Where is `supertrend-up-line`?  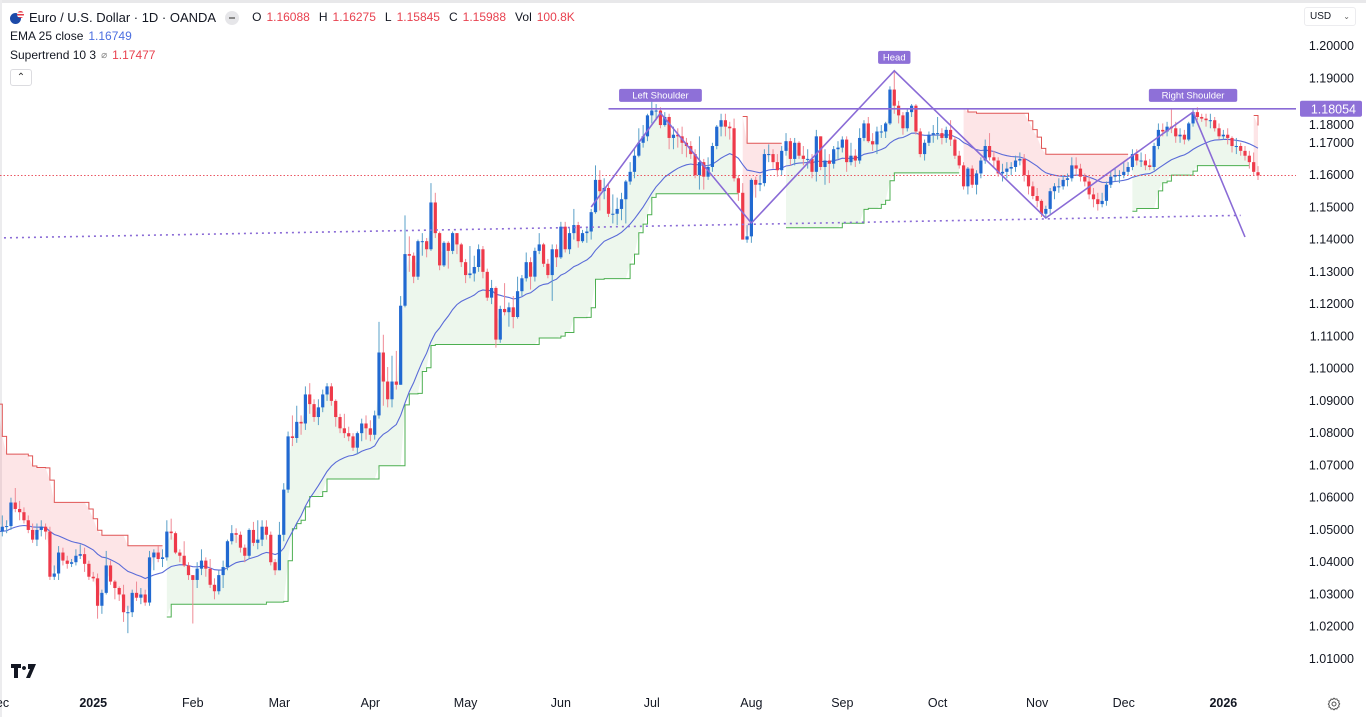 supertrend-up-line is located at coordinates (873, 200).